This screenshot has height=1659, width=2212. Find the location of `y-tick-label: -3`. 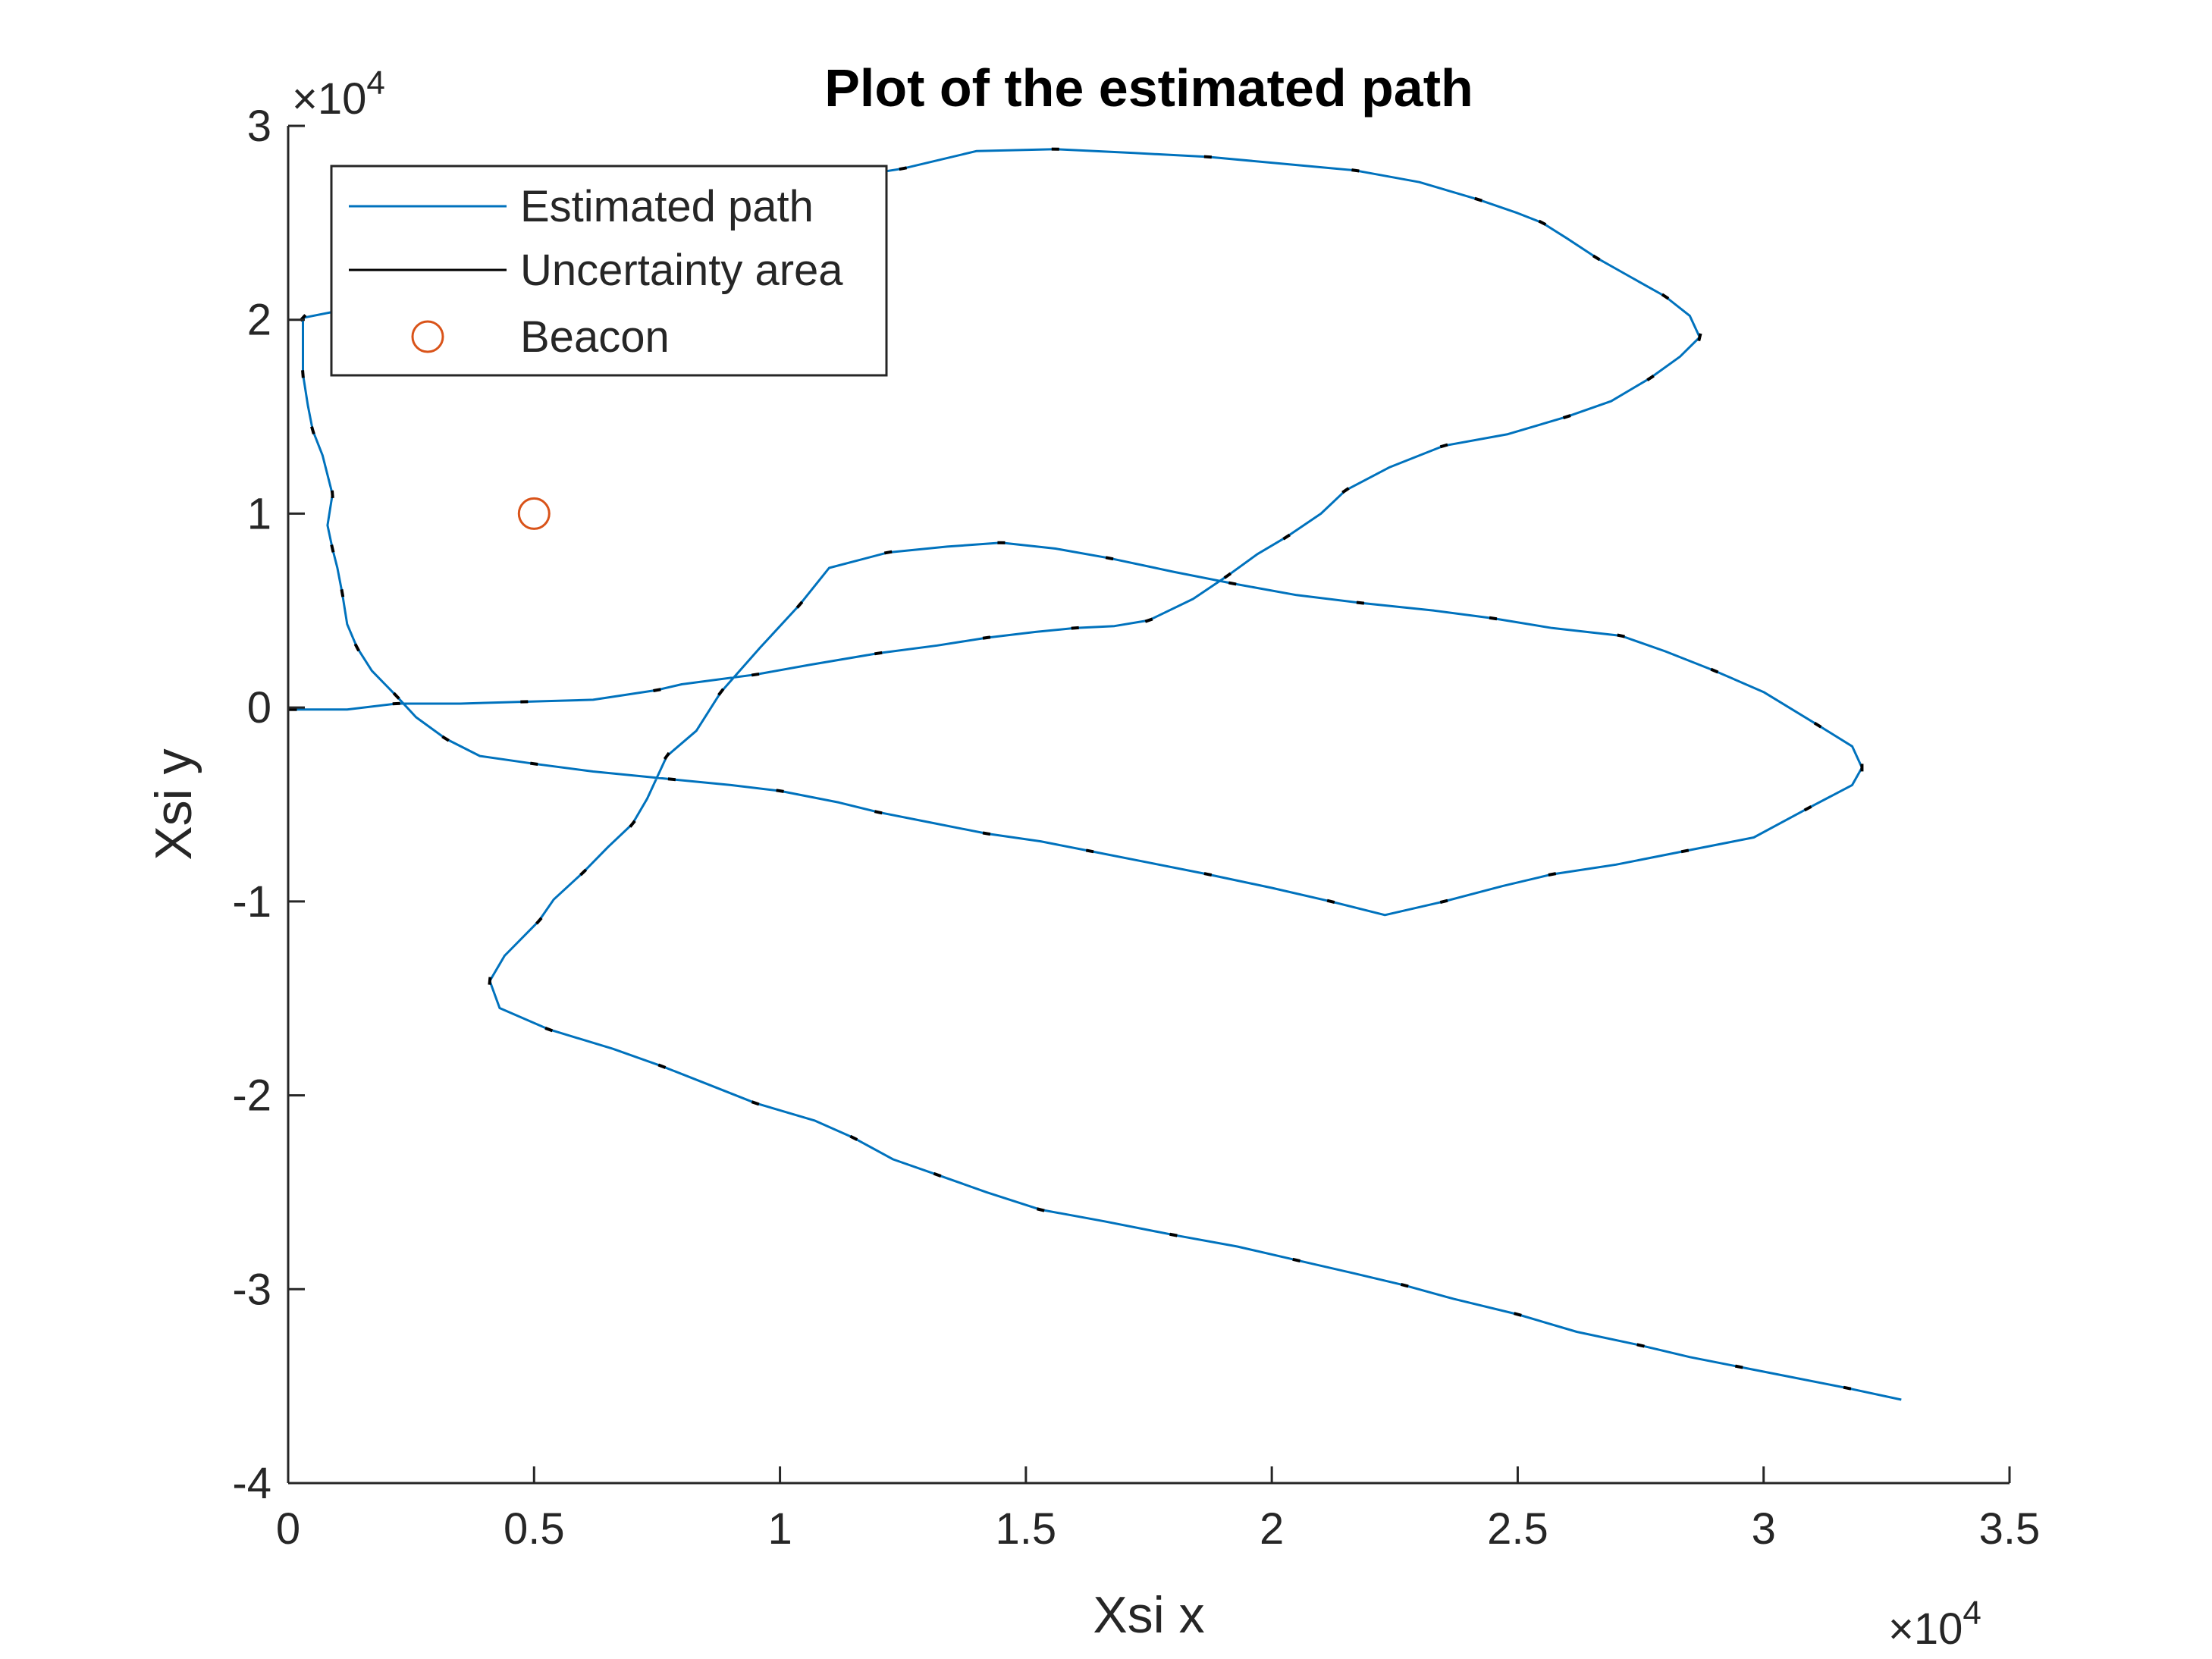

y-tick-label: -3 is located at coordinates (251, 1289).